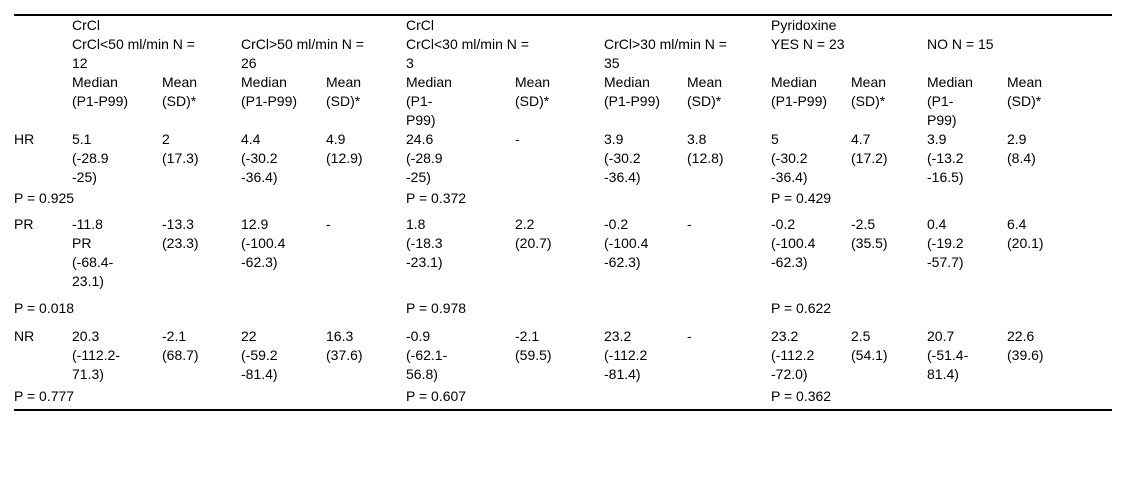 The image size is (1130, 478). Describe the element at coordinates (24, 139) in the screenshot. I see `row-label-hr: HR` at that location.